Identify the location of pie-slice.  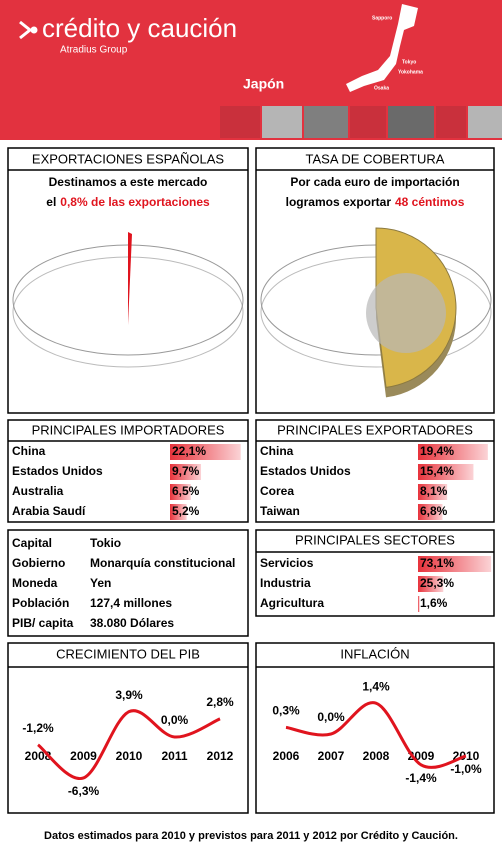
(130, 278).